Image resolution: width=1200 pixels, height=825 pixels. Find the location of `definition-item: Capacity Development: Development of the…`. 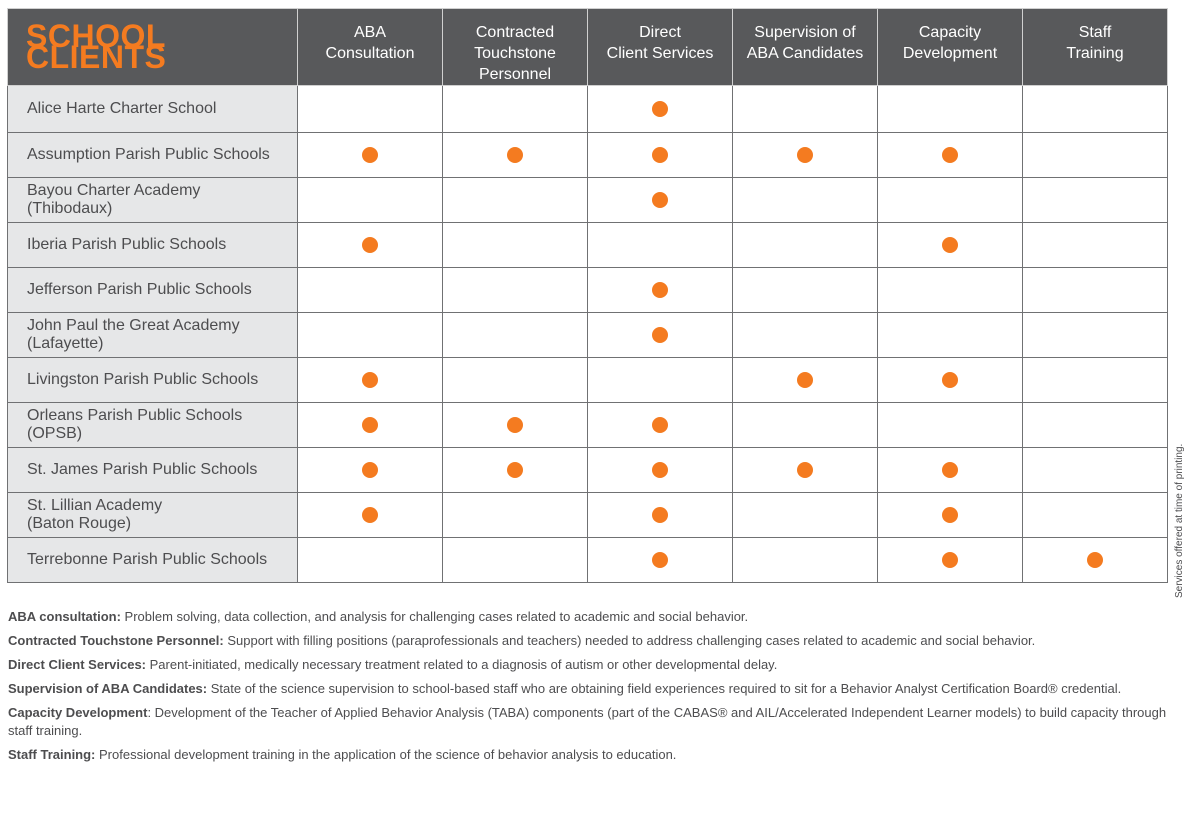

definition-item: Capacity Development: Development of the… is located at coordinates (593, 722).